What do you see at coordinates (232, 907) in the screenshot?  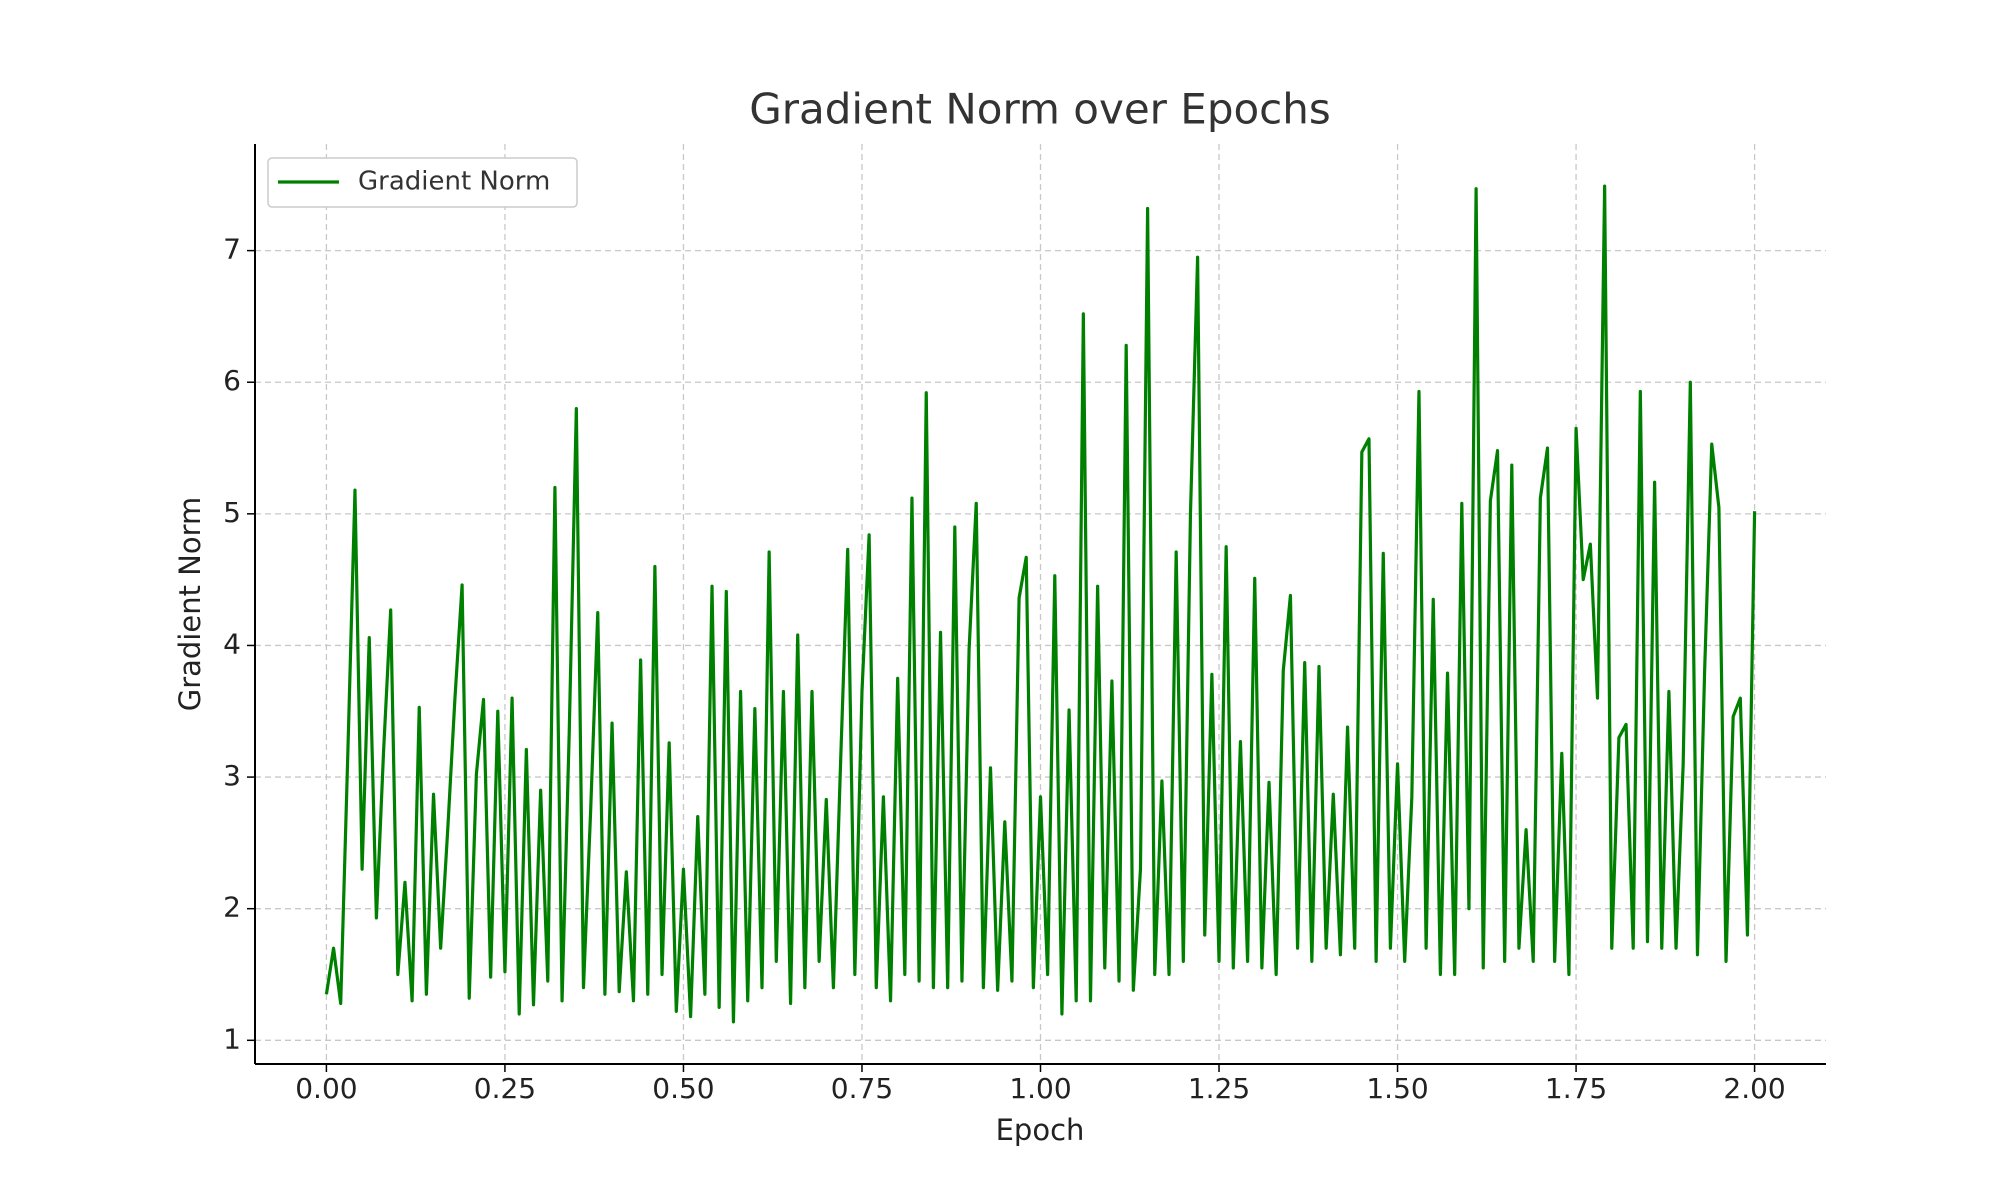 I see `y-tick-label: 2` at bounding box center [232, 907].